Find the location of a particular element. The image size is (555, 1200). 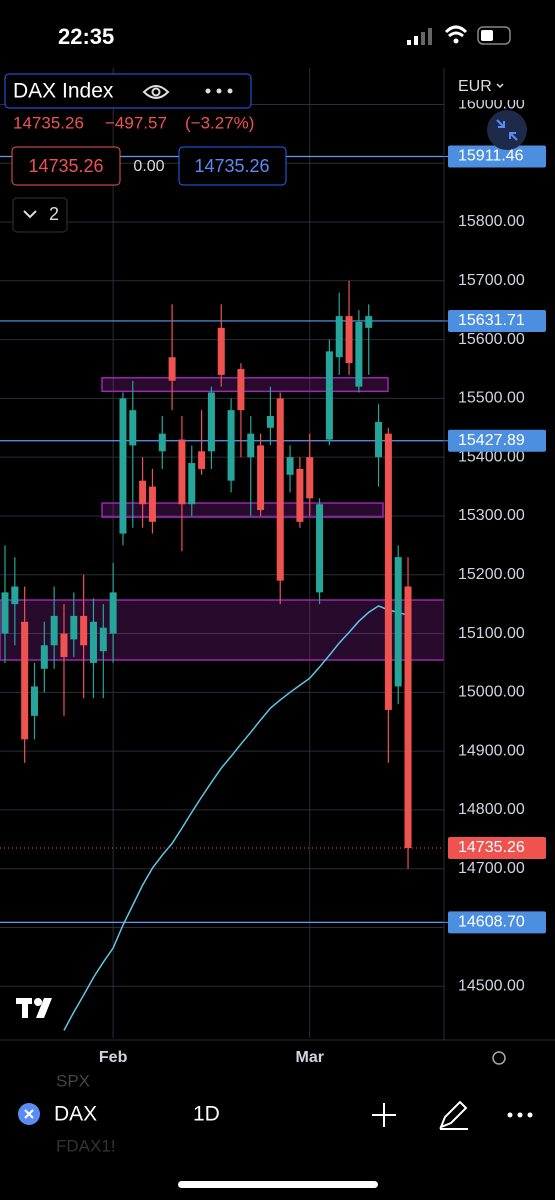

spread: 0.00 is located at coordinates (148, 166).